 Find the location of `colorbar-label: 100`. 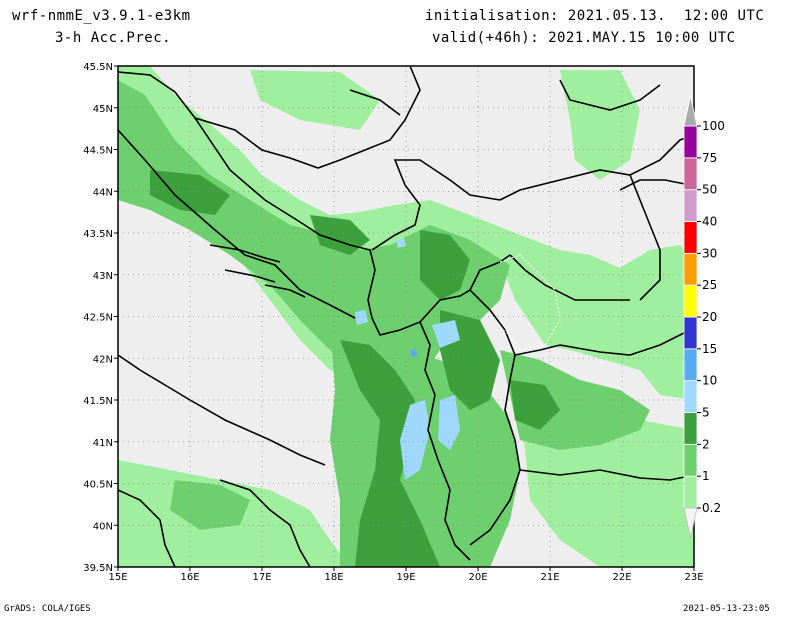

colorbar-label: 100 is located at coordinates (713, 126).